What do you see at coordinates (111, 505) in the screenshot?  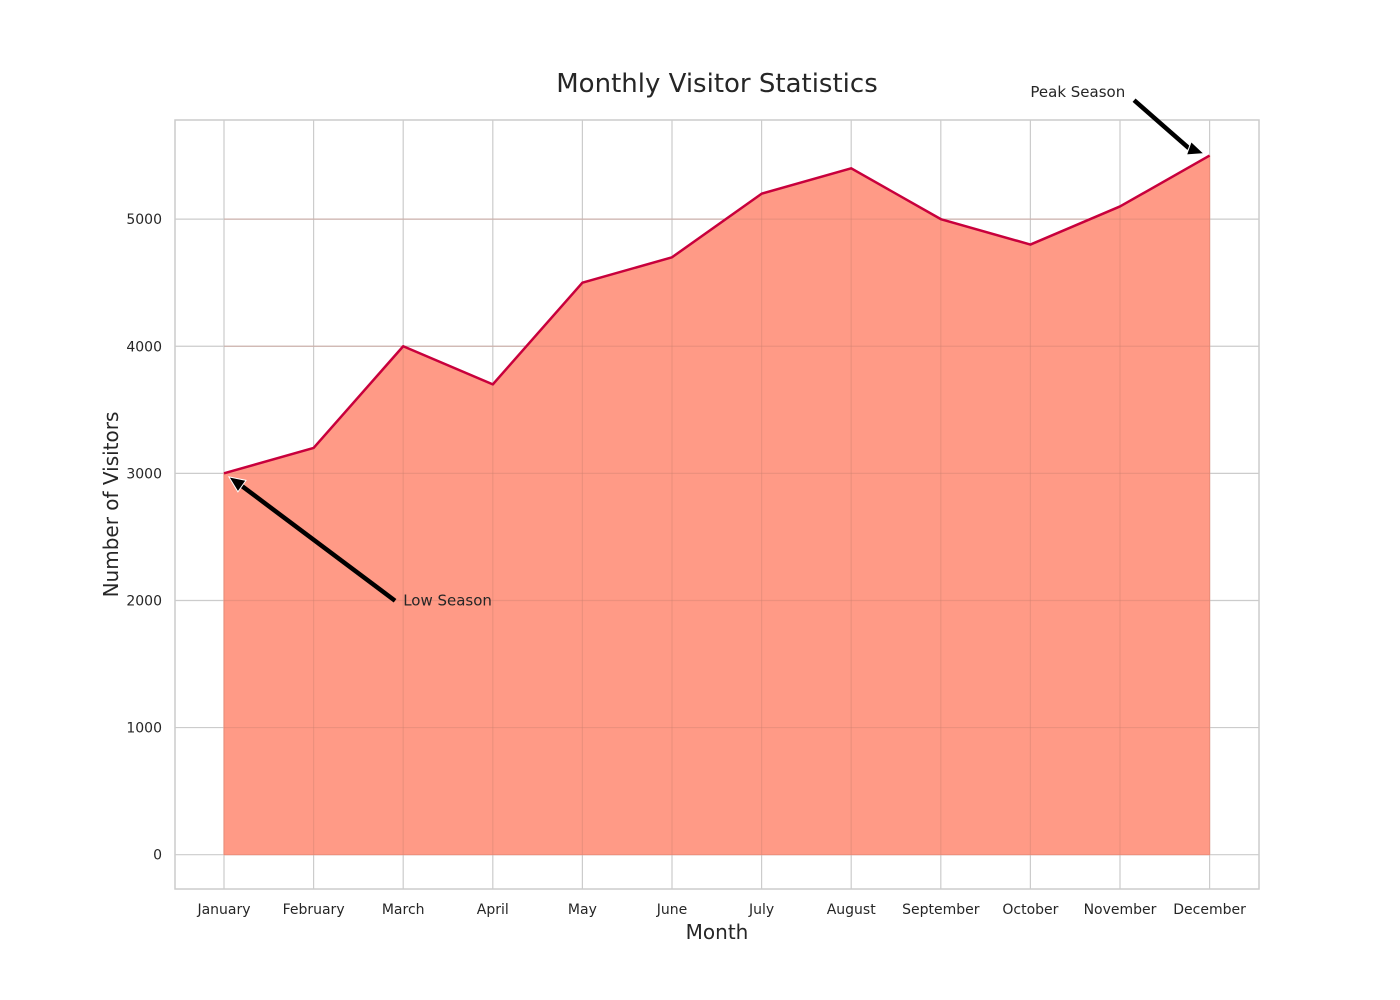 I see `y-axis-label: Number of Visitors` at bounding box center [111, 505].